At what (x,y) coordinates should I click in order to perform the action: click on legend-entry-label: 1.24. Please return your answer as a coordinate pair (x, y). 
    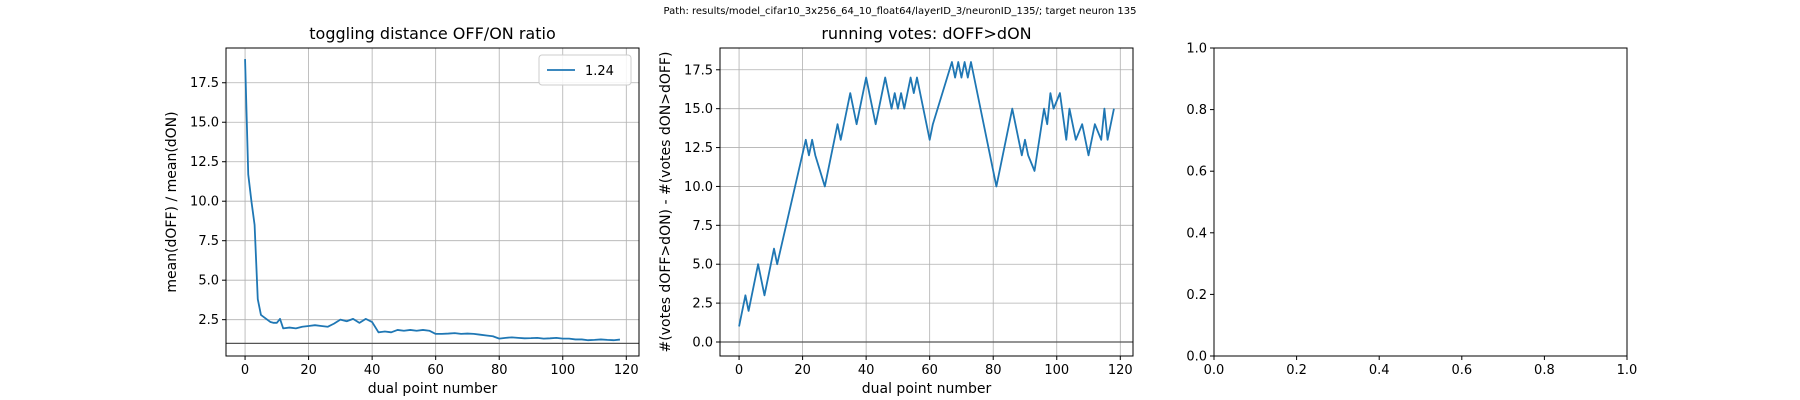
    Looking at the image, I should click on (599, 71).